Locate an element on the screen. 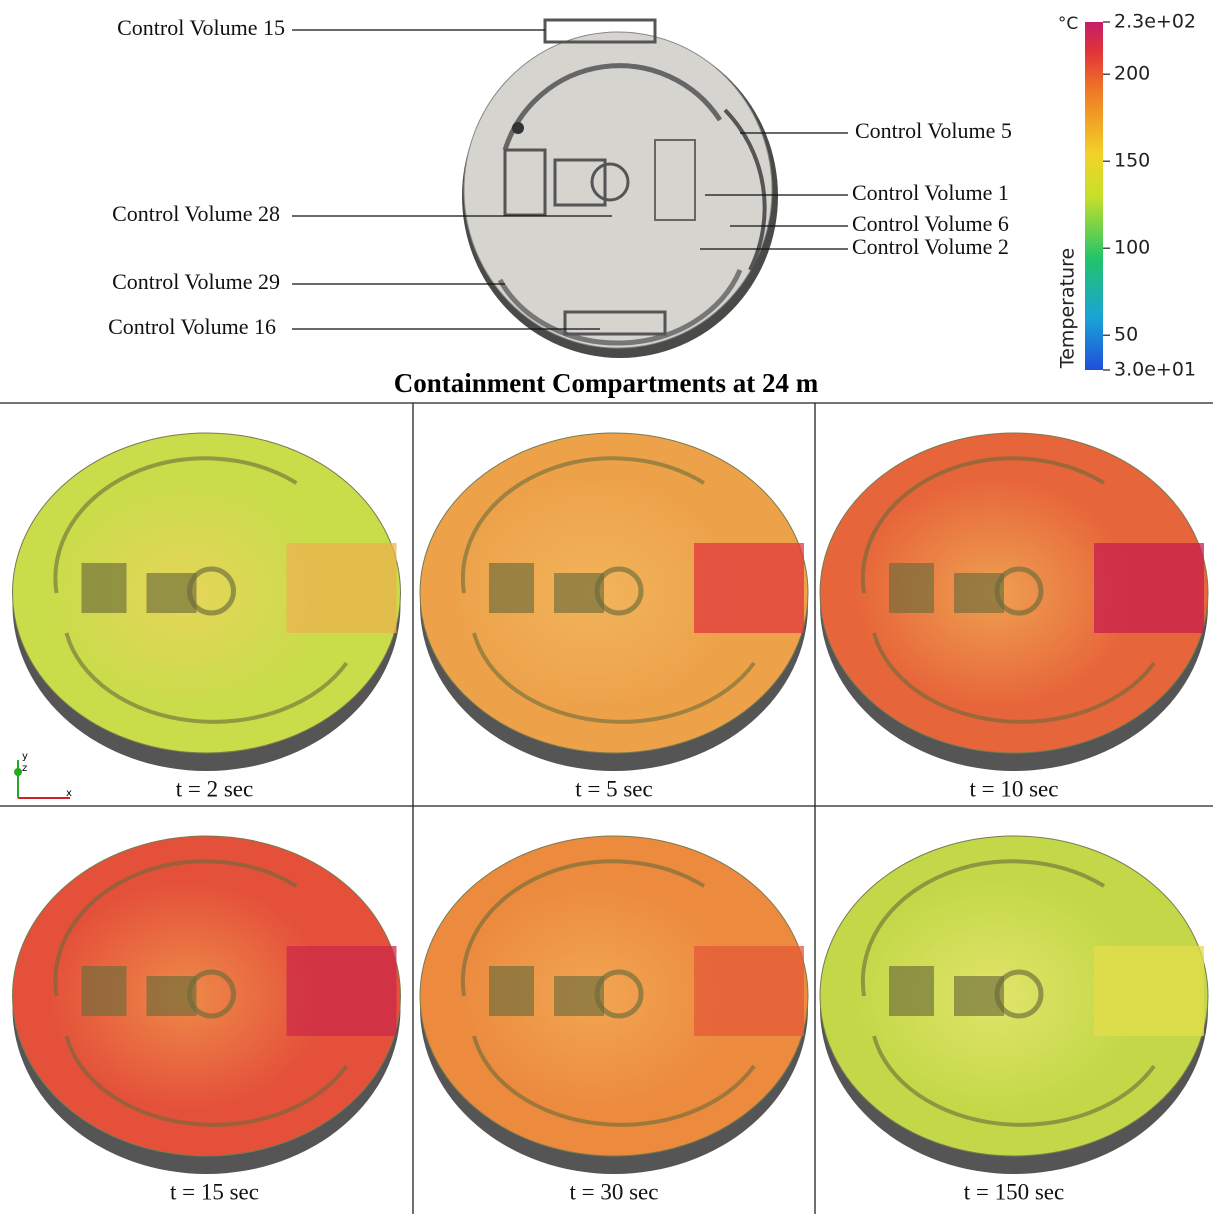 The image size is (1213, 1214). containment-disk: t = 2 sec is located at coordinates (206, 616).